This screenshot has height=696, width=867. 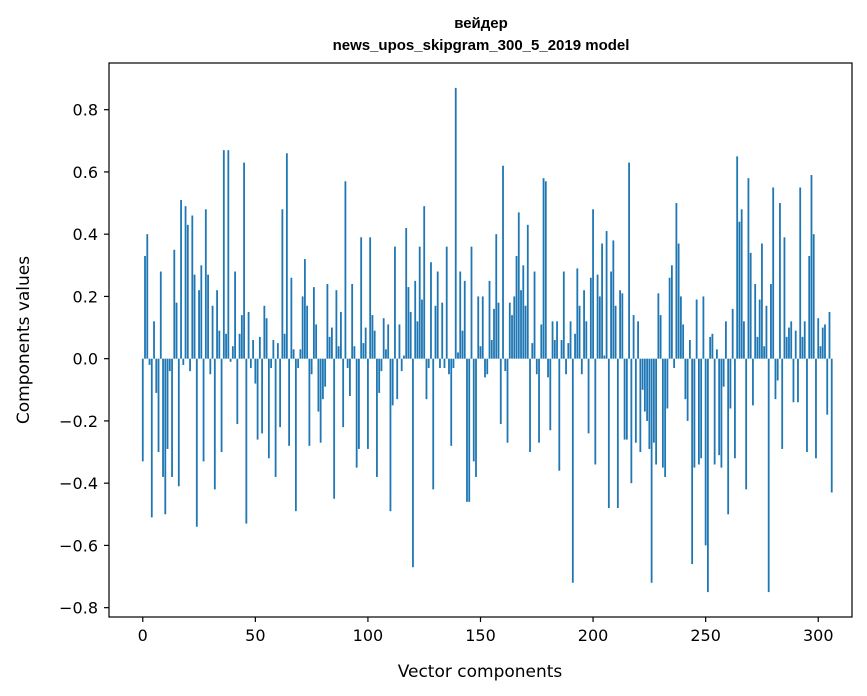 What do you see at coordinates (85, 172) in the screenshot?
I see `y-tick-label: 0.6` at bounding box center [85, 172].